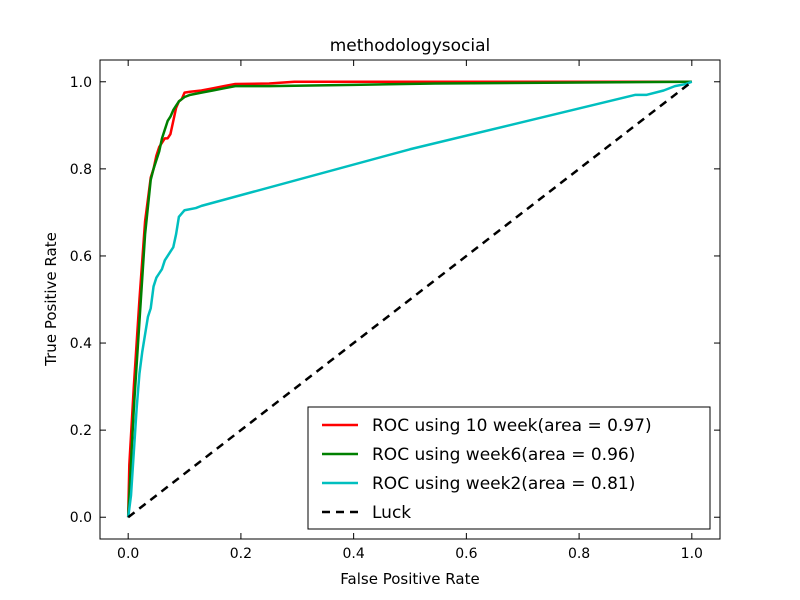 The height and width of the screenshot is (600, 800). I want to click on y-axis-label: True Positive Rate, so click(51, 299).